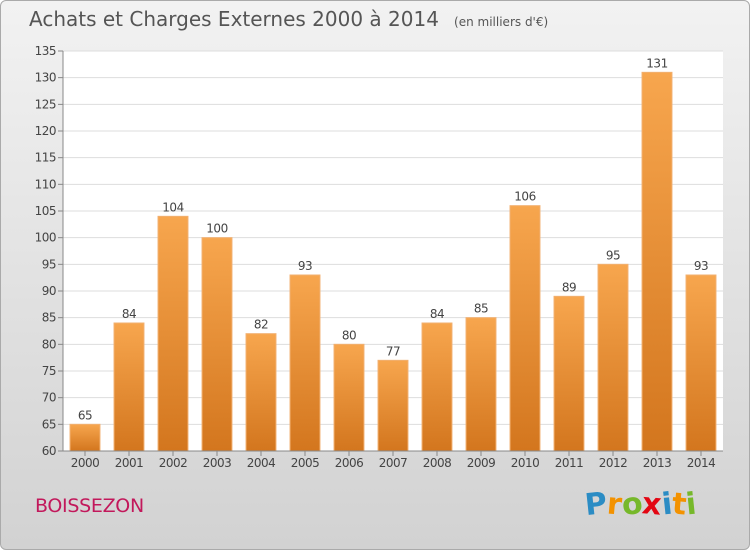  Describe the element at coordinates (481, 384) in the screenshot. I see `bar-2009` at that location.